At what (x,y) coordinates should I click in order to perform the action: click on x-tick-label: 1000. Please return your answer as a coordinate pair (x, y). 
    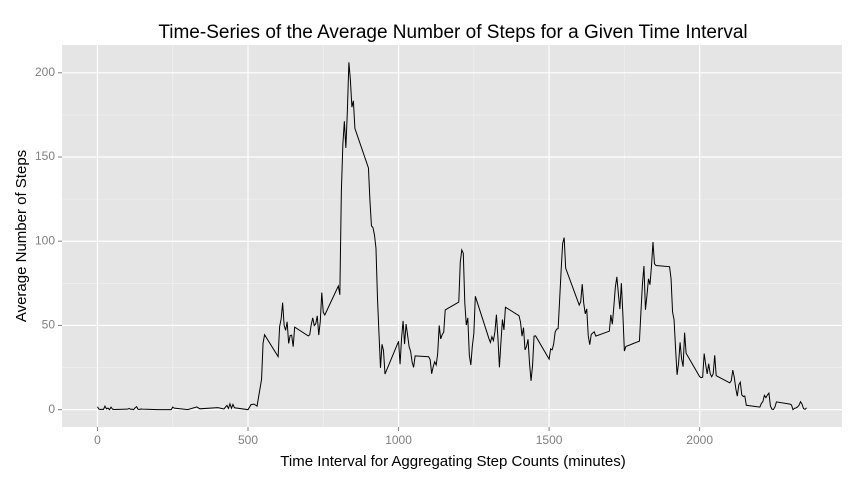
    Looking at the image, I should click on (398, 440).